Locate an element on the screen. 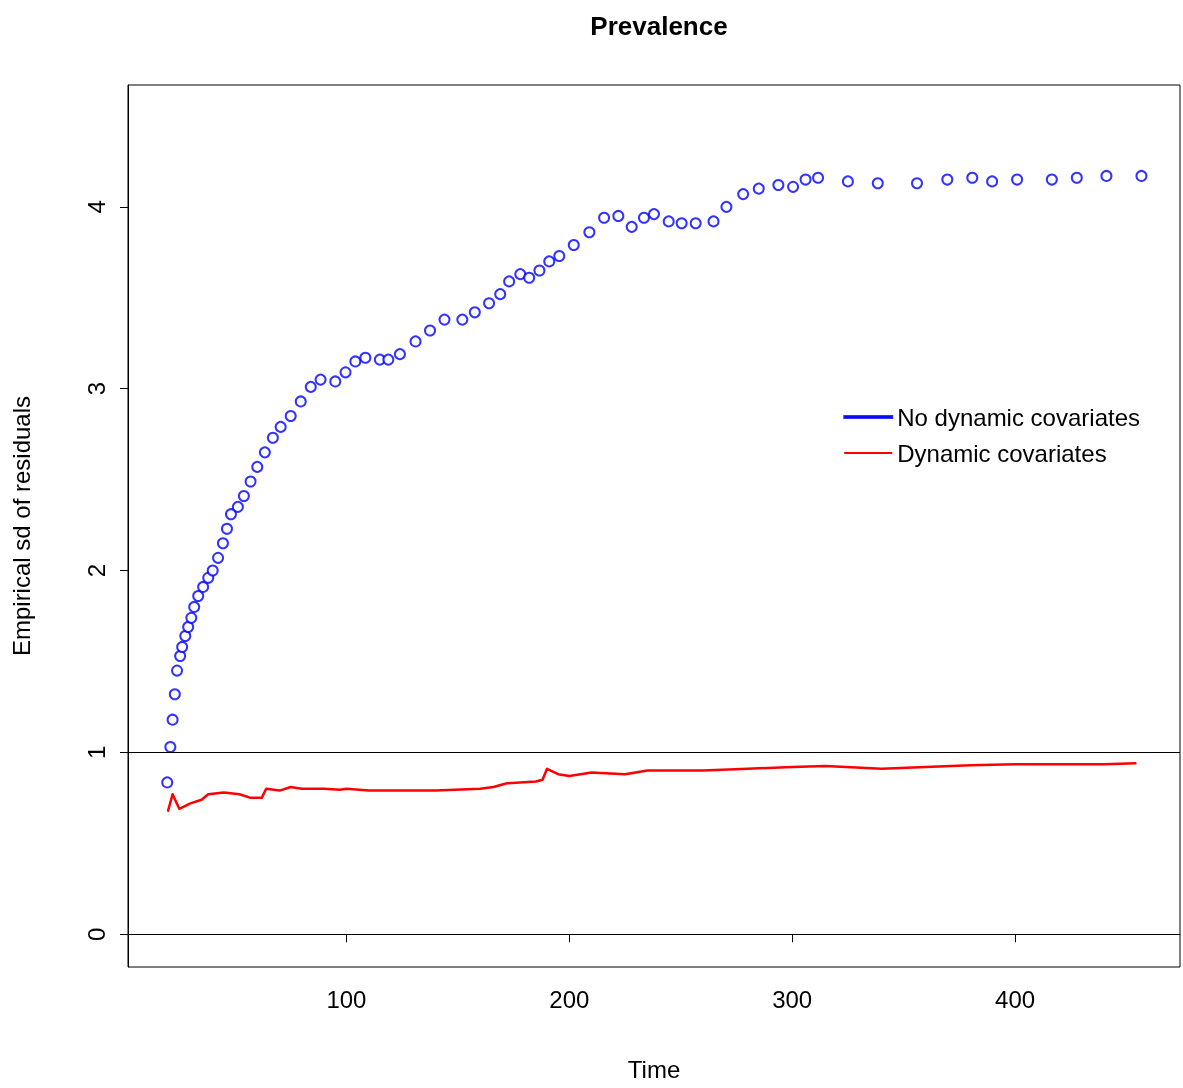  x-tick-label: 100 is located at coordinates (346, 999).